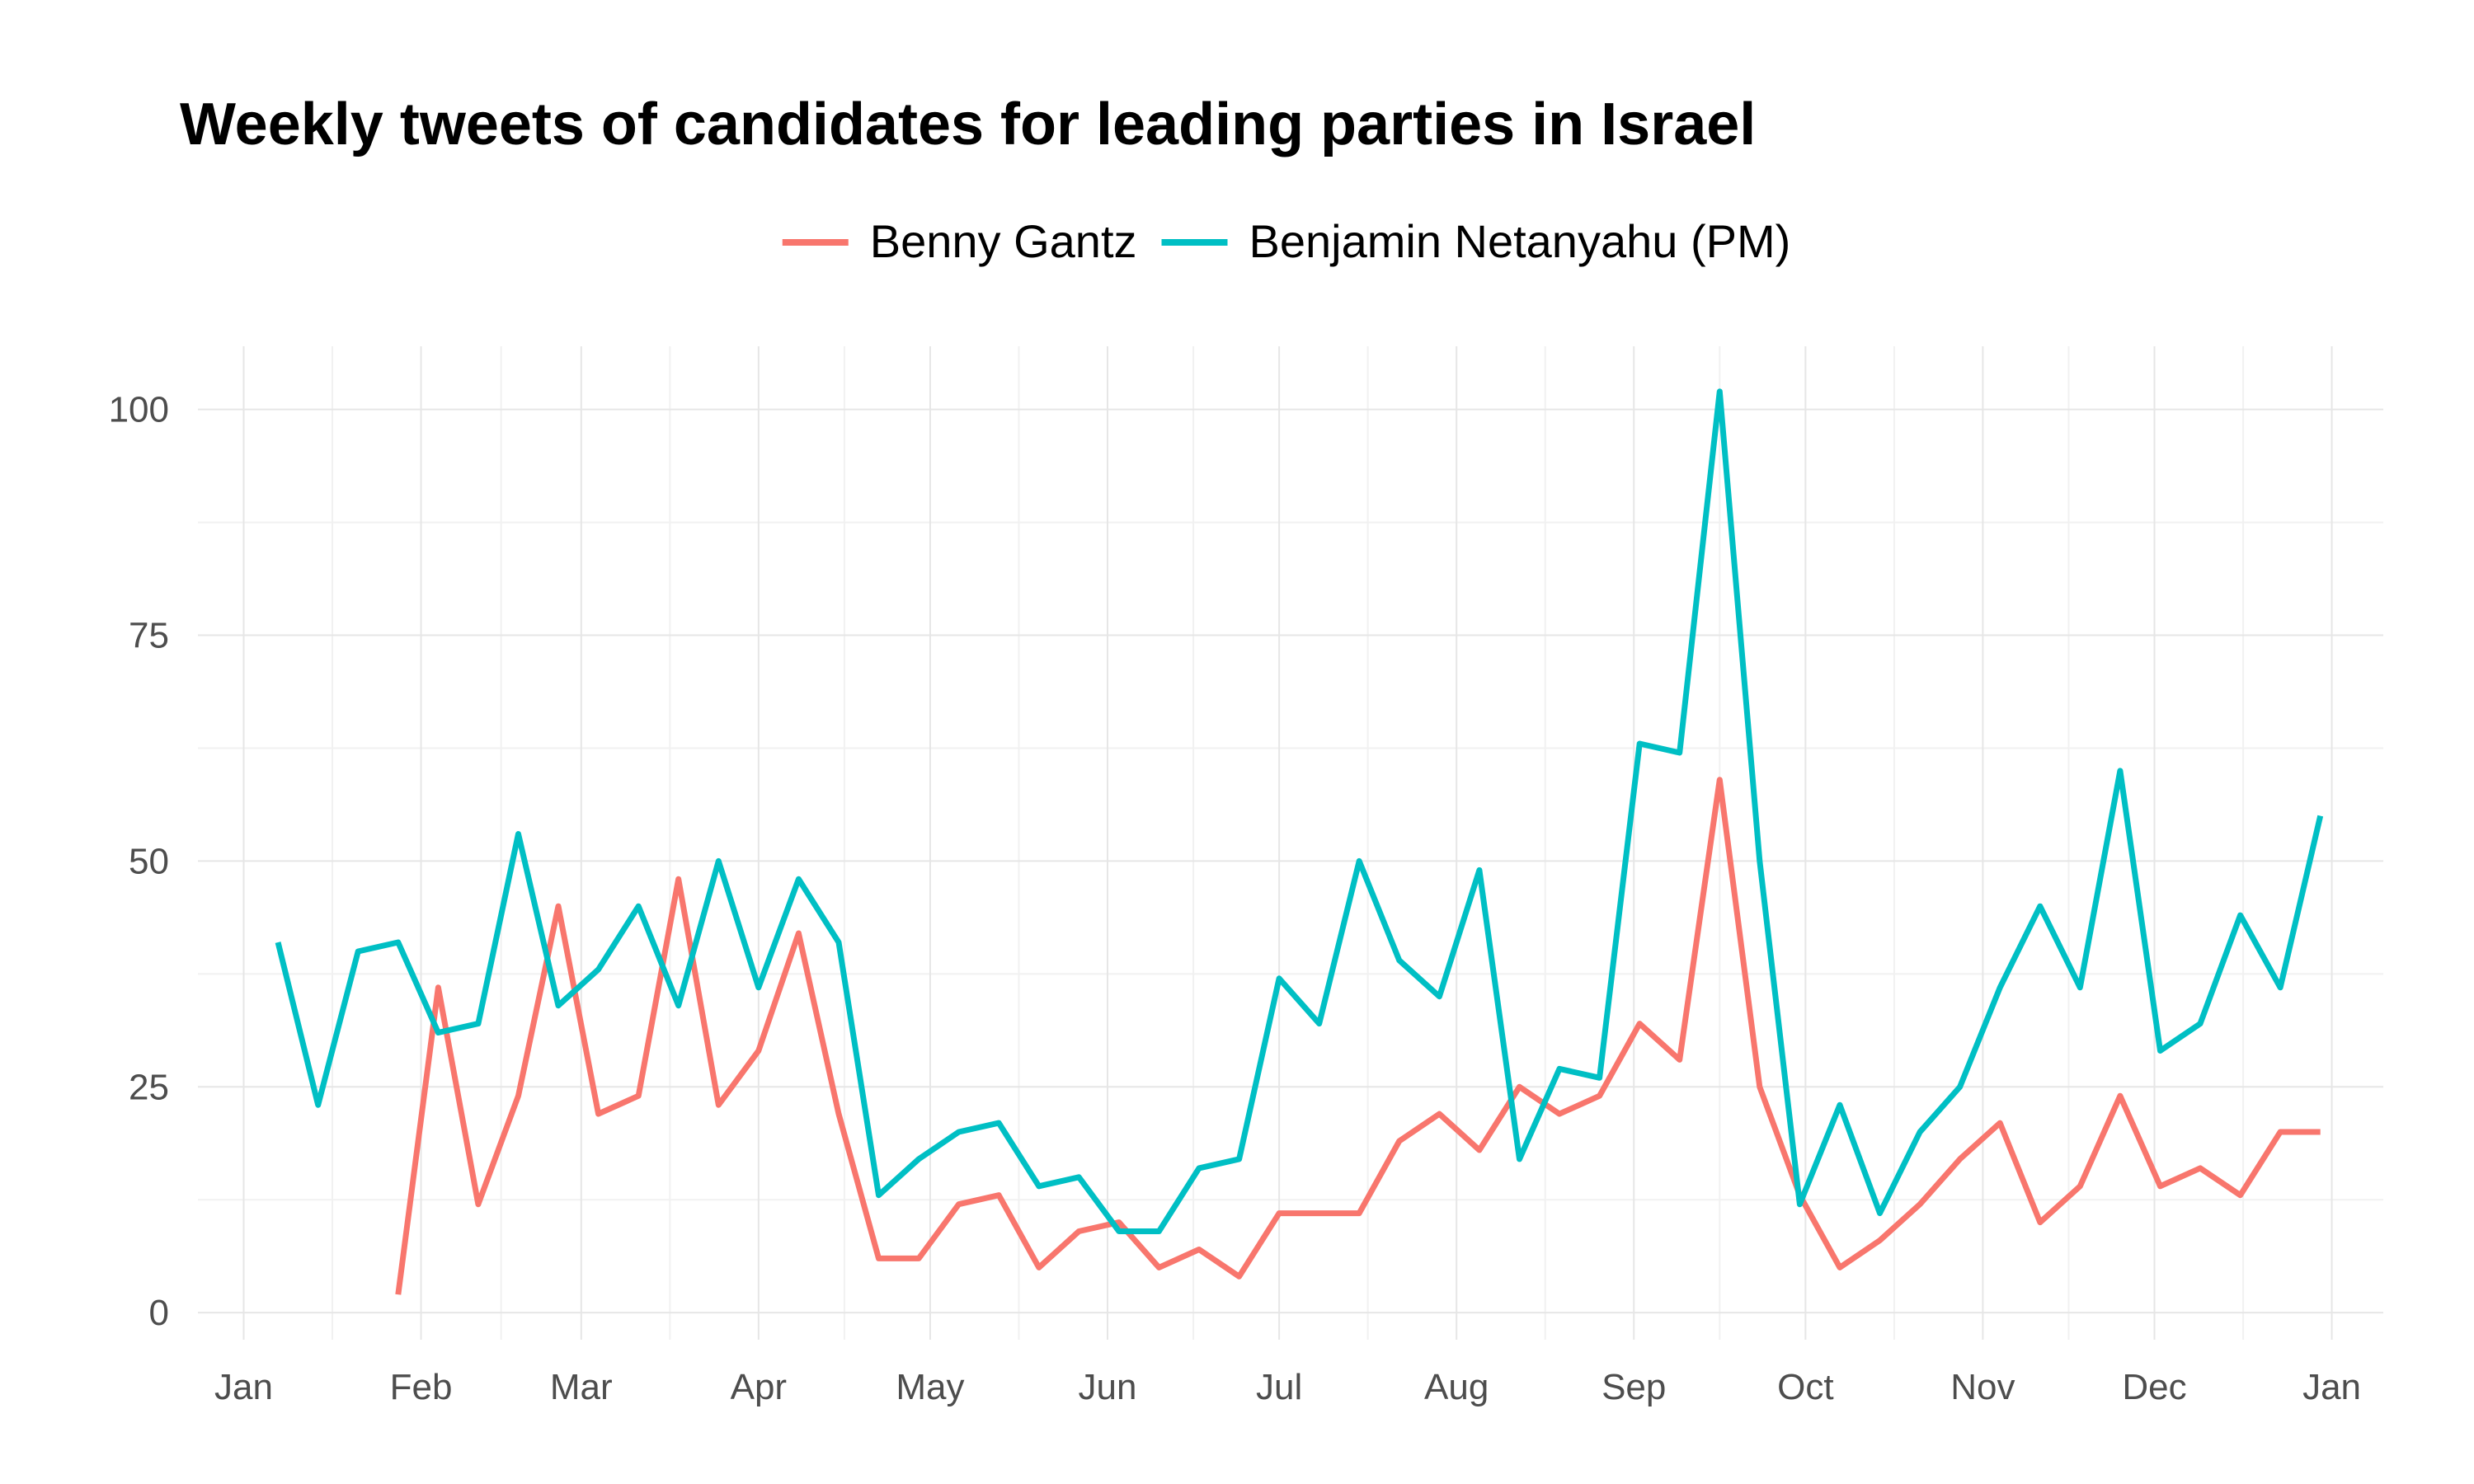  I want to click on x-tick-label: Nov, so click(1982, 1387).